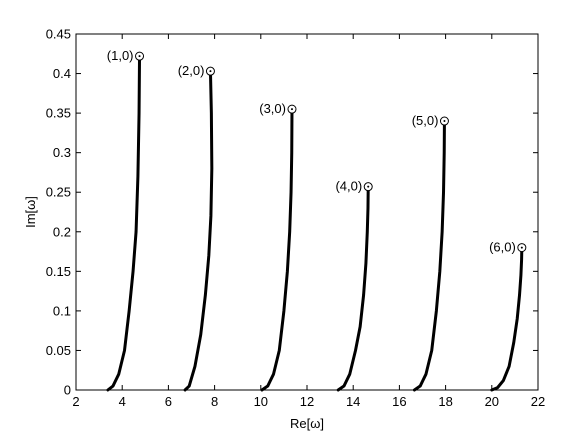 Image resolution: width=584 pixels, height=439 pixels. What do you see at coordinates (168, 401) in the screenshot?
I see `x-tick-label: 6` at bounding box center [168, 401].